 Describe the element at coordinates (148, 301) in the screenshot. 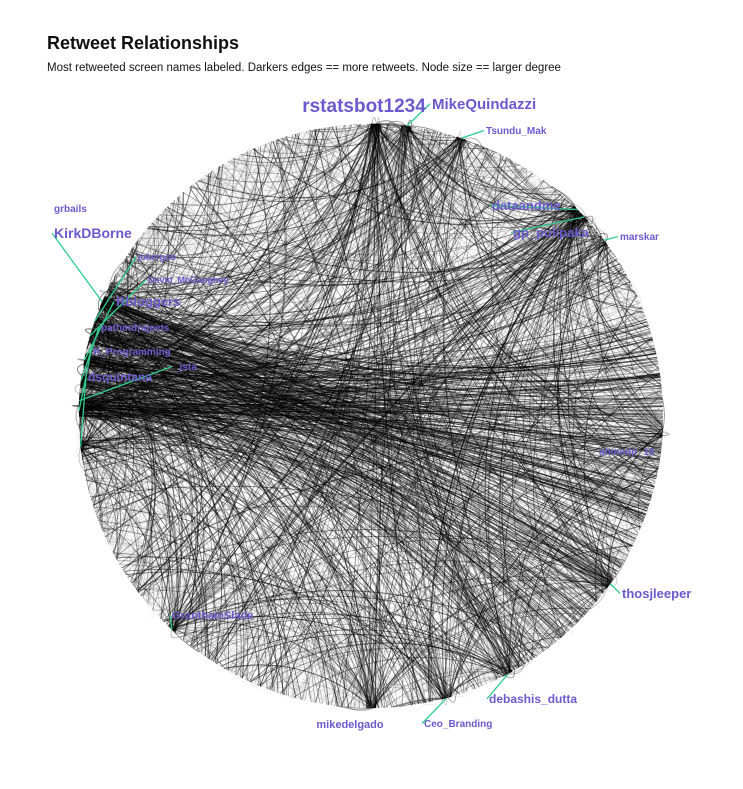

I see `node-label: Rbloggers` at that location.